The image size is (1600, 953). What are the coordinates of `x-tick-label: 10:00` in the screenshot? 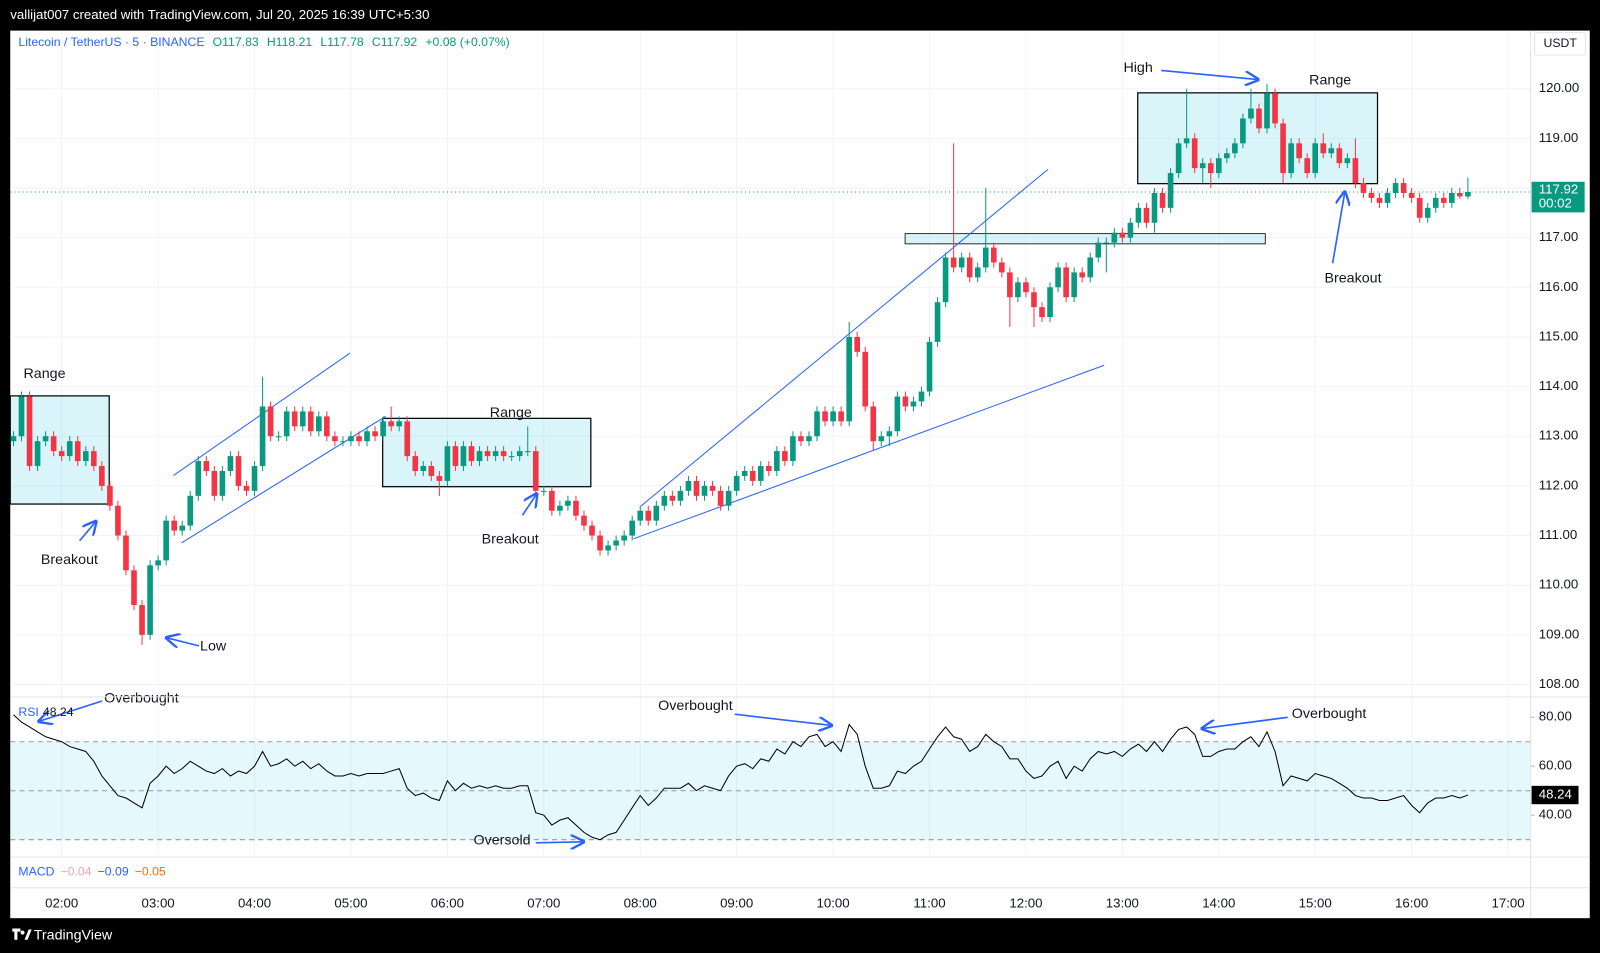 It's located at (833, 903).